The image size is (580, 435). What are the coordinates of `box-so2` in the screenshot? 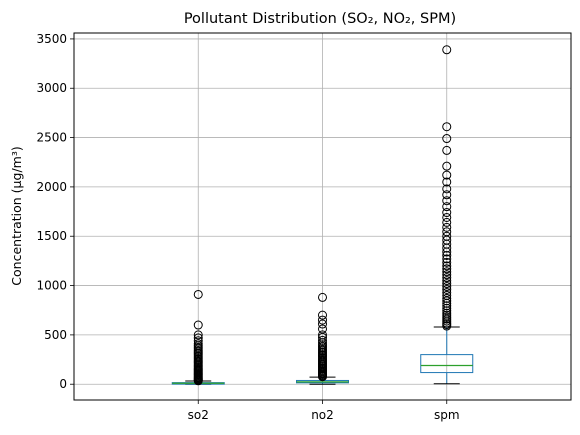 It's located at (198, 337).